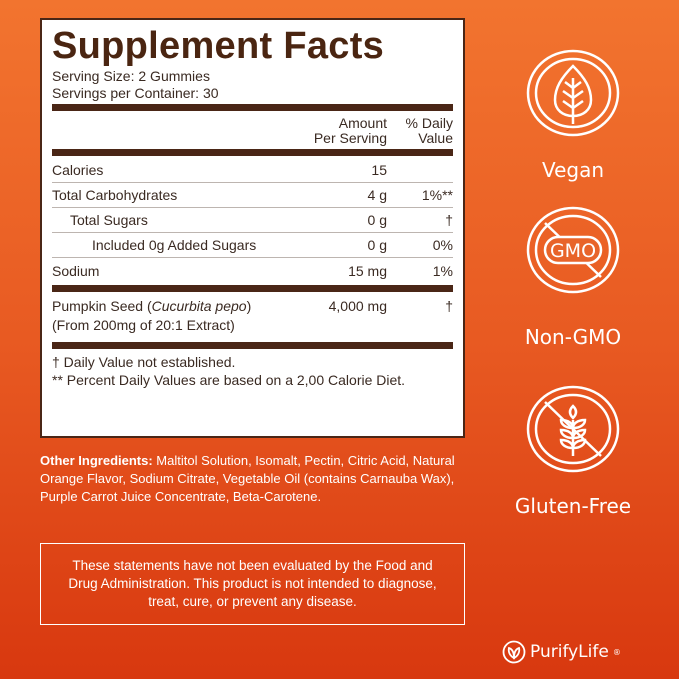  Describe the element at coordinates (573, 337) in the screenshot. I see `badge-label: Non-GMO` at that location.